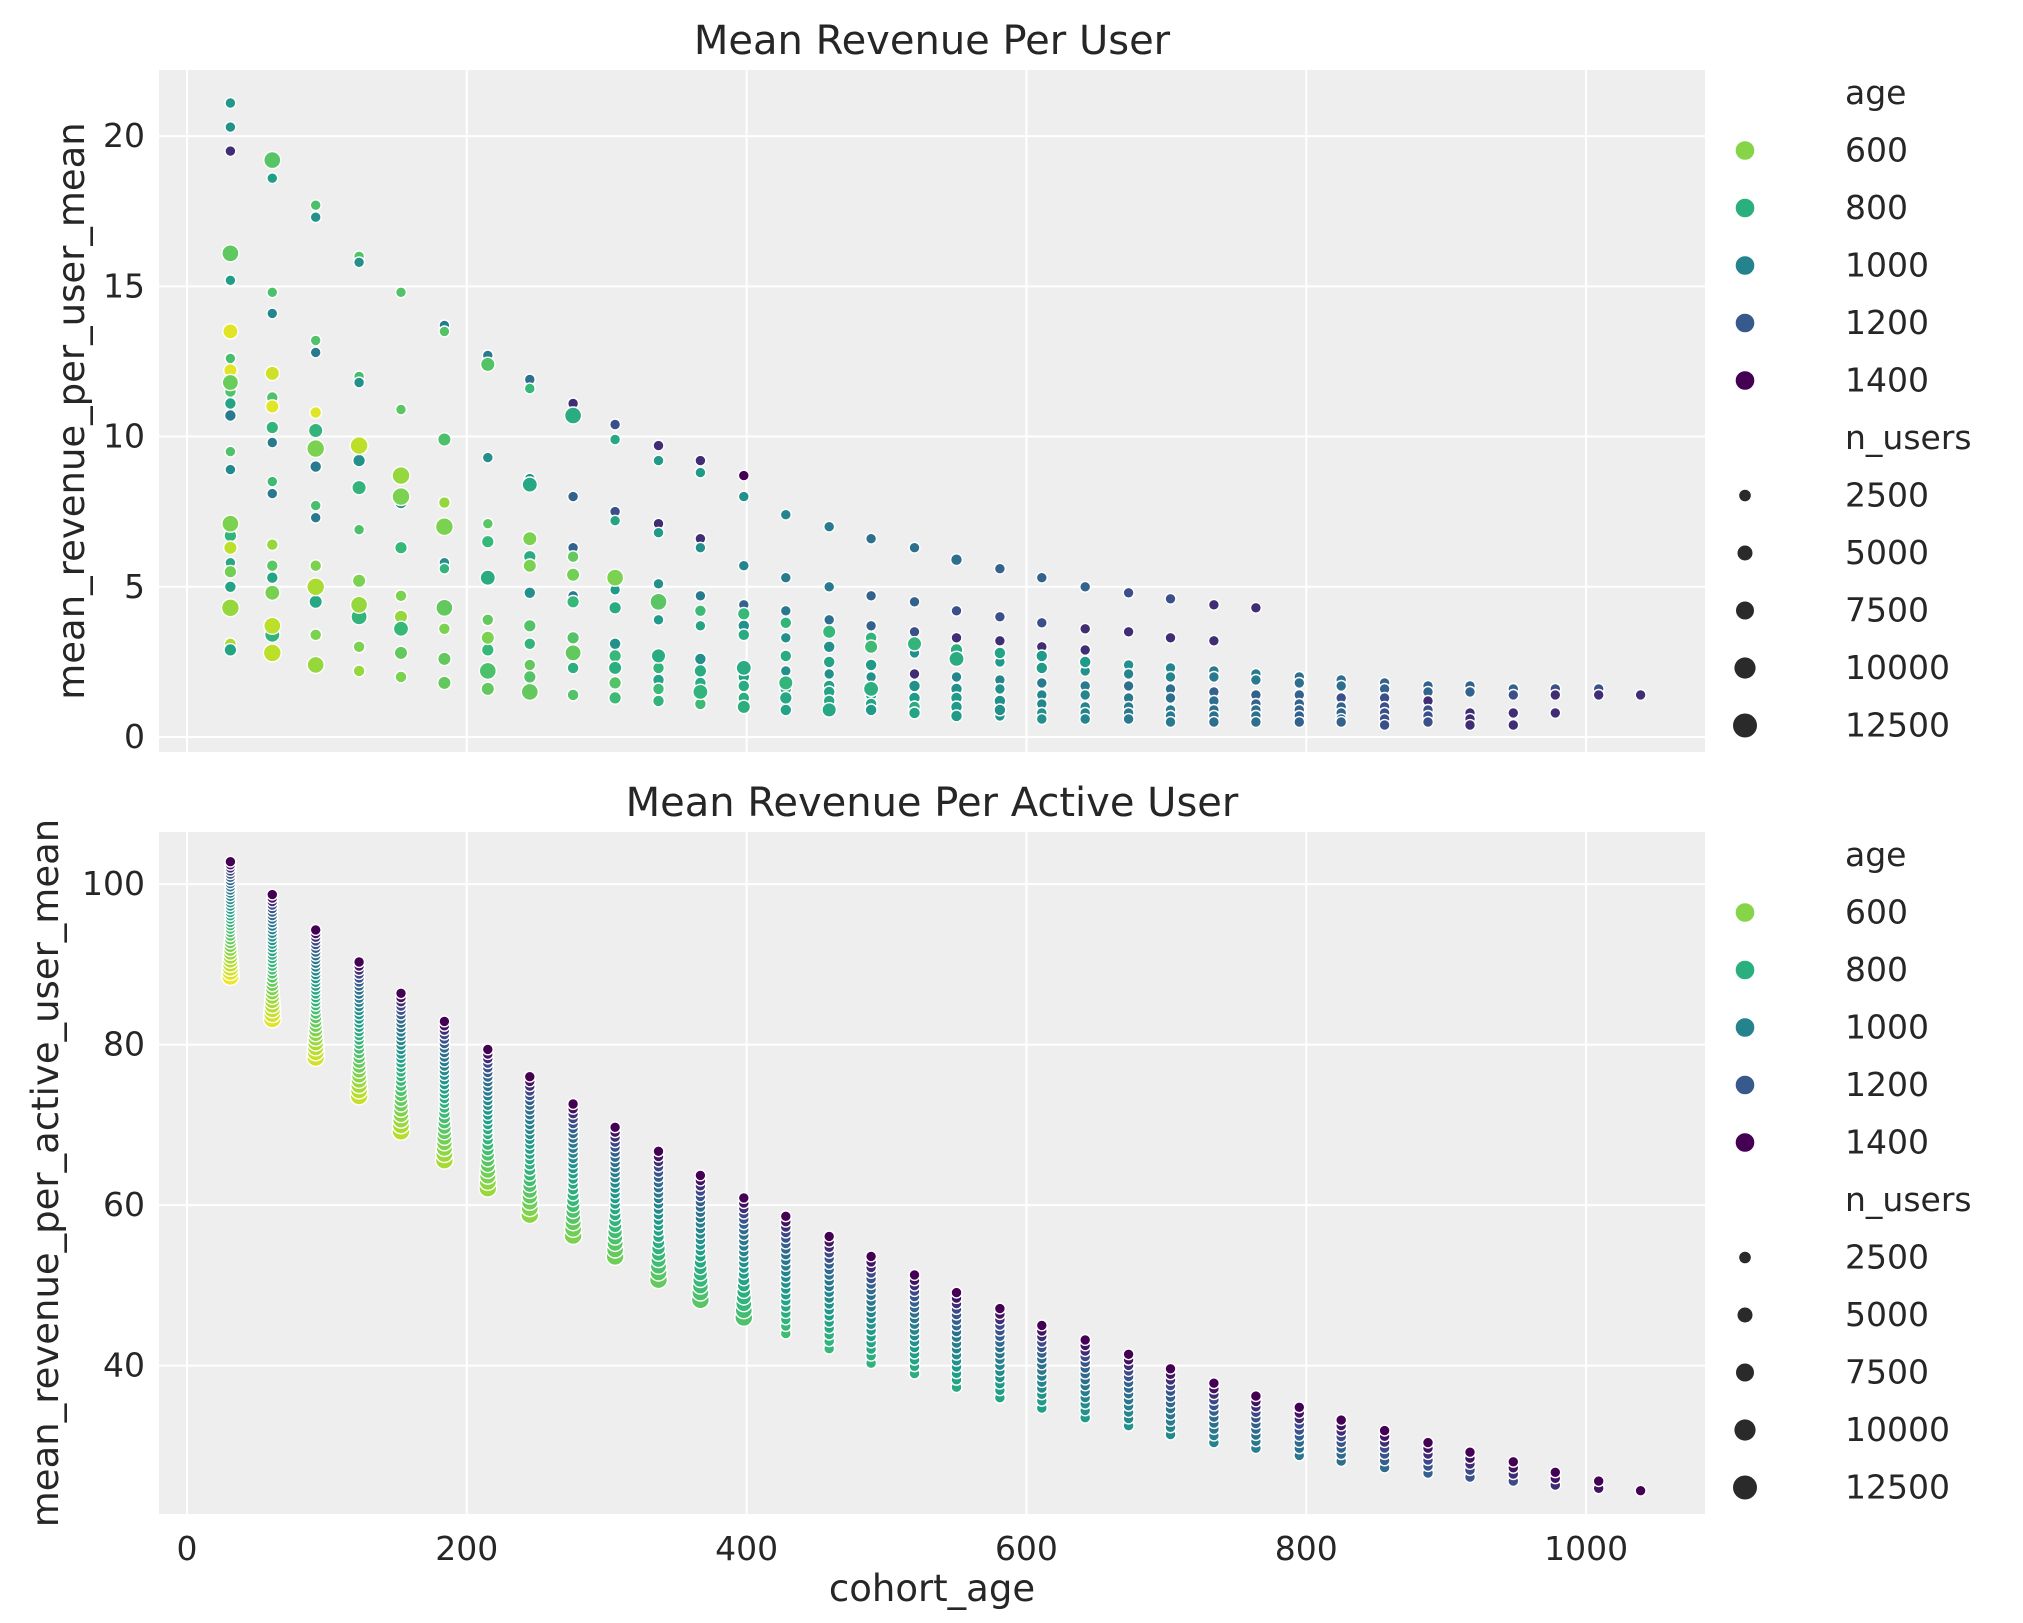 Image resolution: width=2023 pixels, height=1623 pixels. Describe the element at coordinates (746, 1548) in the screenshot. I see `x-tick-label: 400` at that location.